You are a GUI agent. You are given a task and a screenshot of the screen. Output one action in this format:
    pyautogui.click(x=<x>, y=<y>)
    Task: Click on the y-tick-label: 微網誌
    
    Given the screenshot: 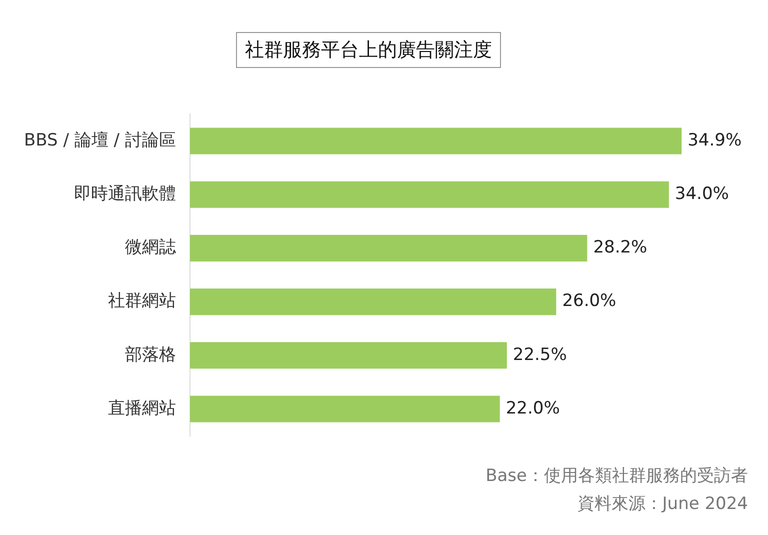 What is the action you would take?
    pyautogui.click(x=150, y=248)
    